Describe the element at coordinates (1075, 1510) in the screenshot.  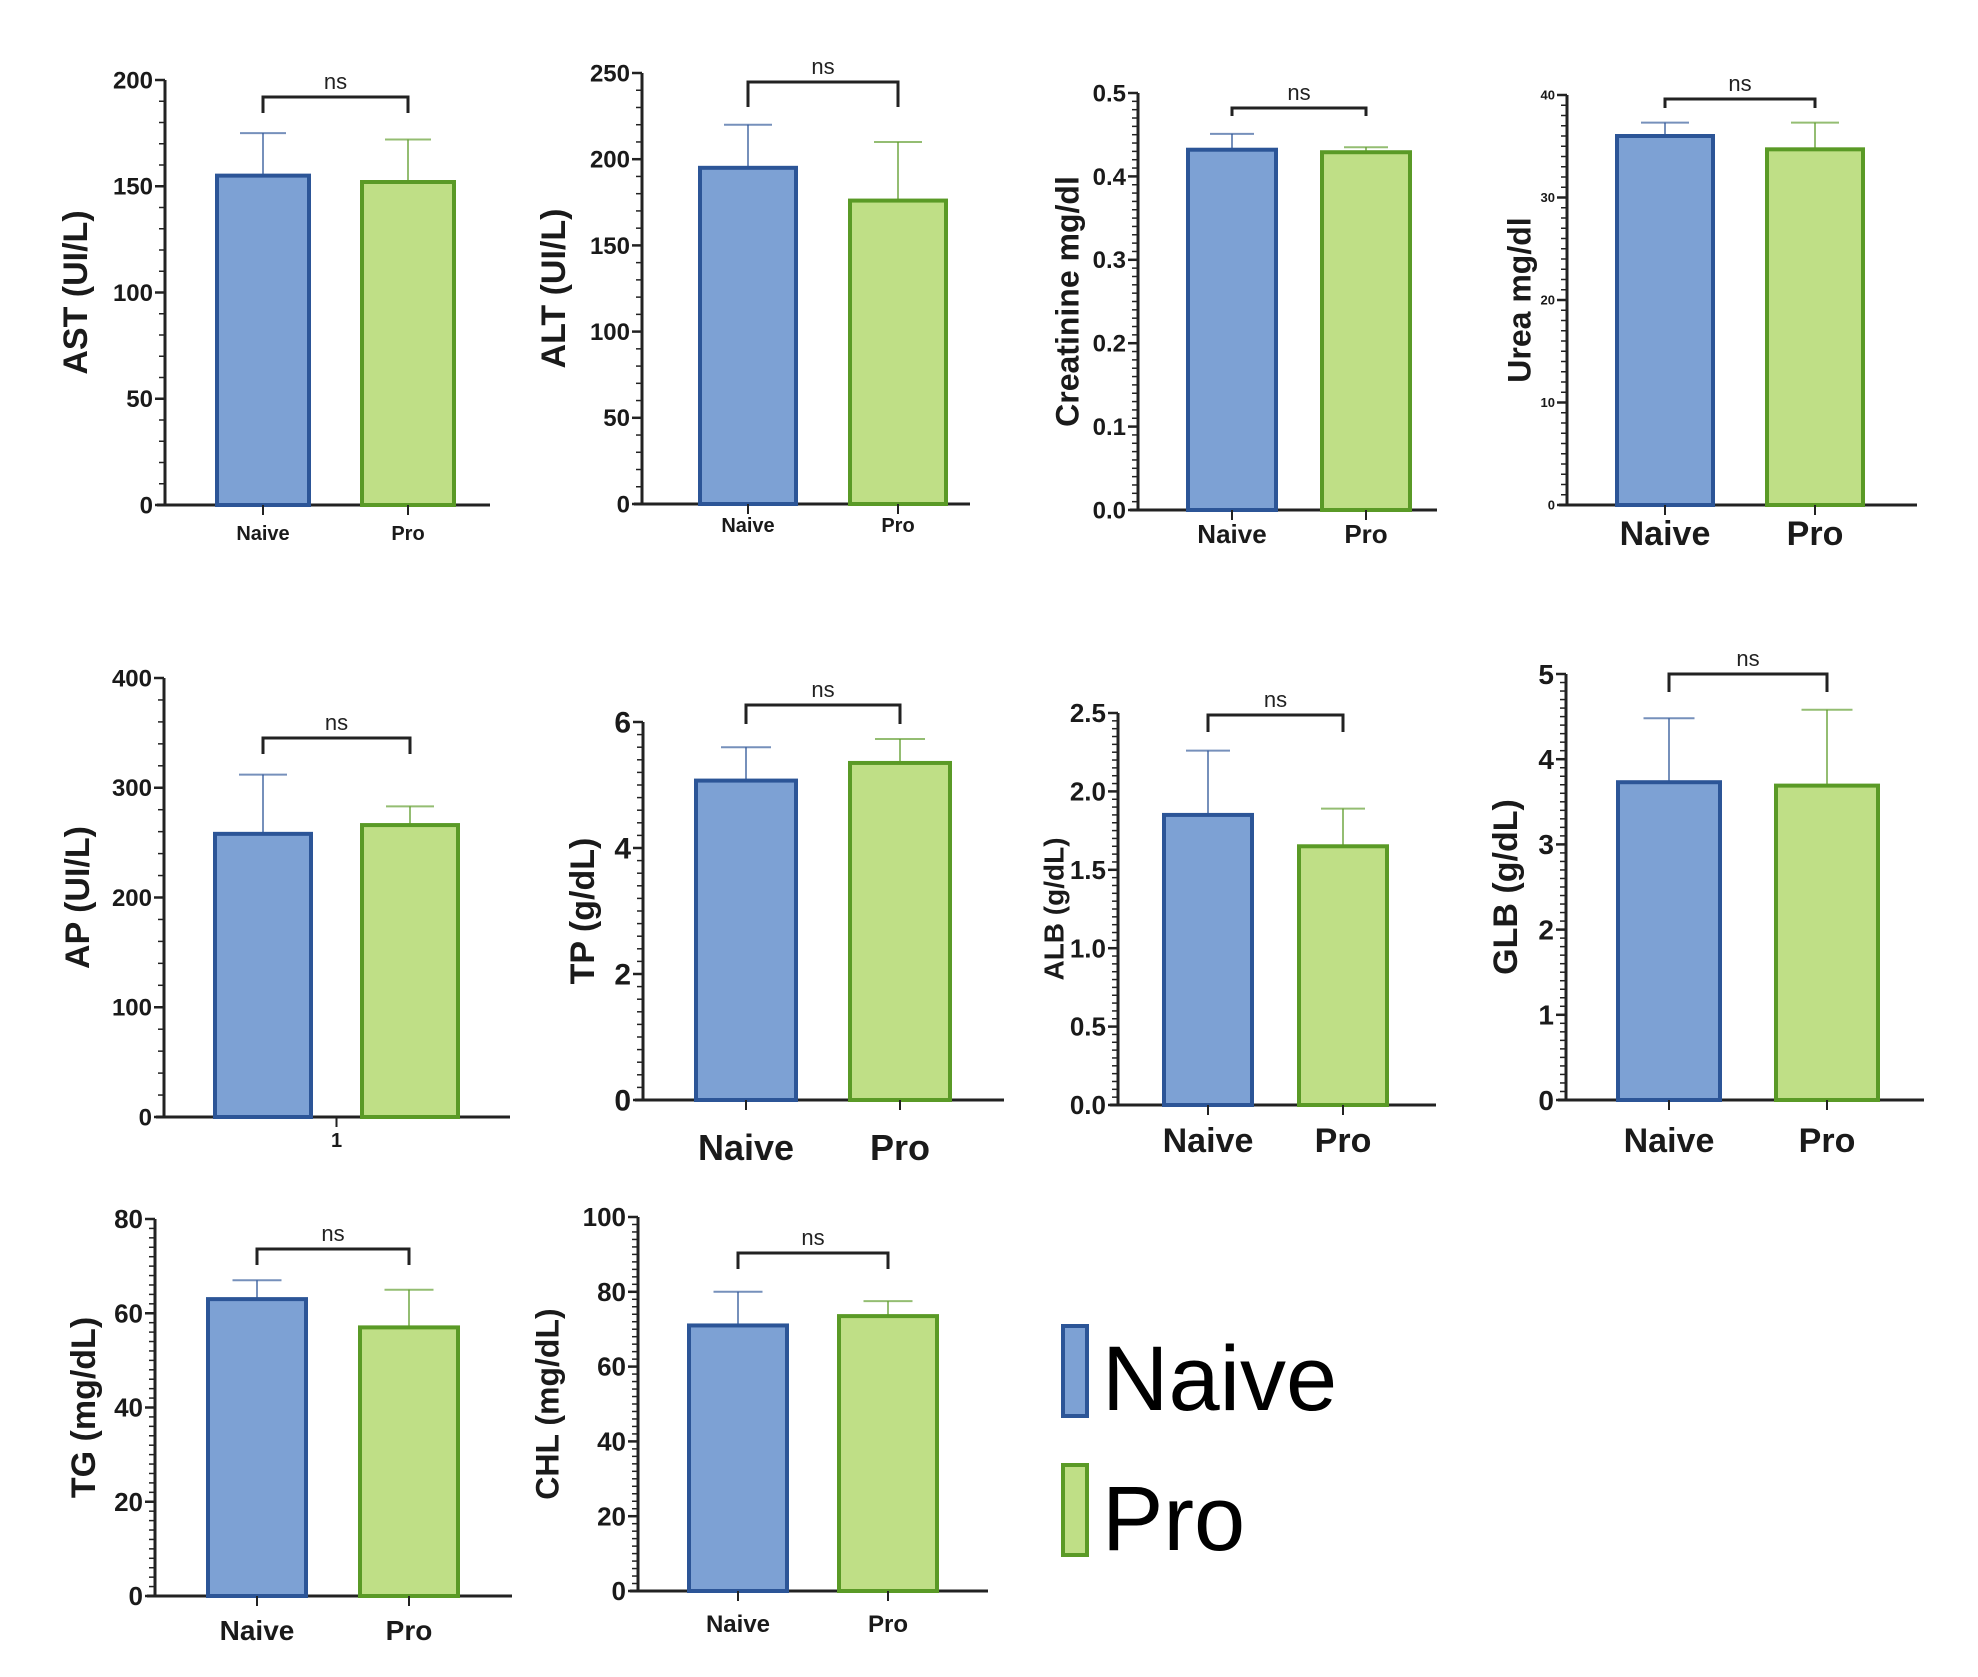
I see `legend-swatch-pro` at that location.